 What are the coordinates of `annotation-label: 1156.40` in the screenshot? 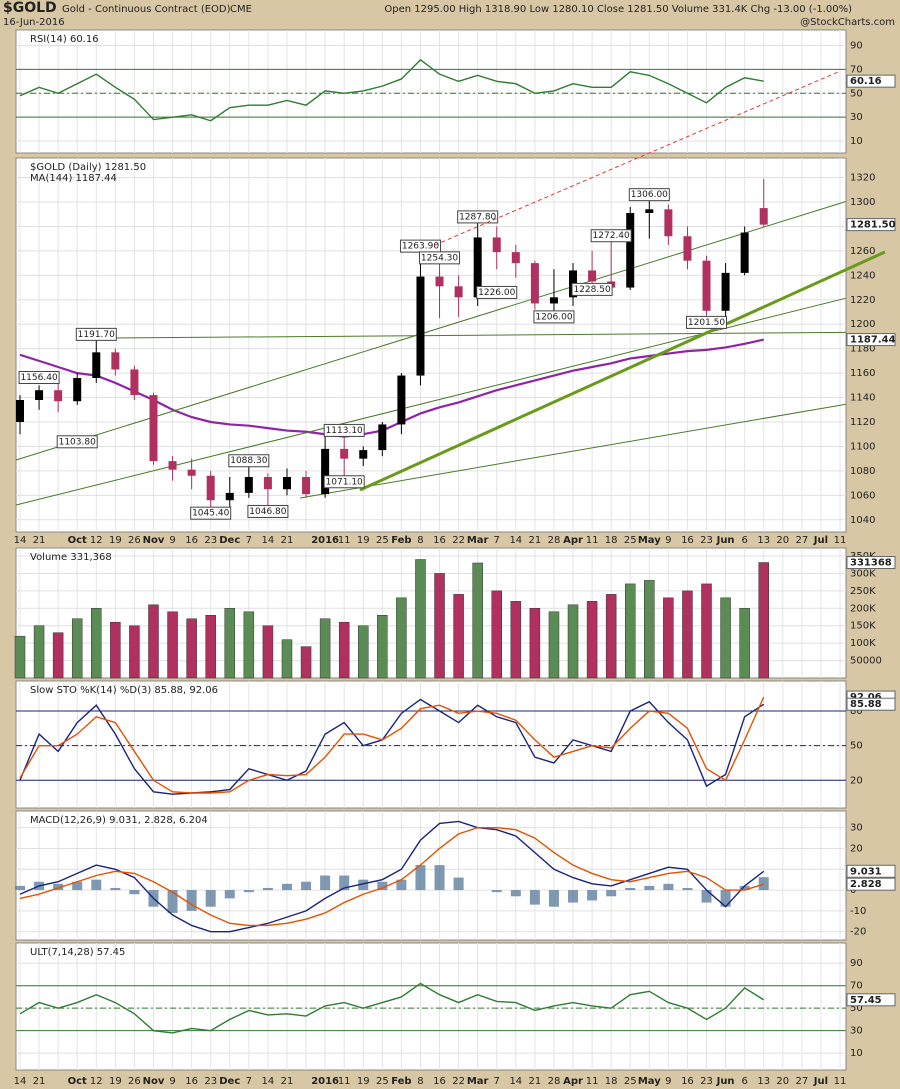 It's located at (38, 378).